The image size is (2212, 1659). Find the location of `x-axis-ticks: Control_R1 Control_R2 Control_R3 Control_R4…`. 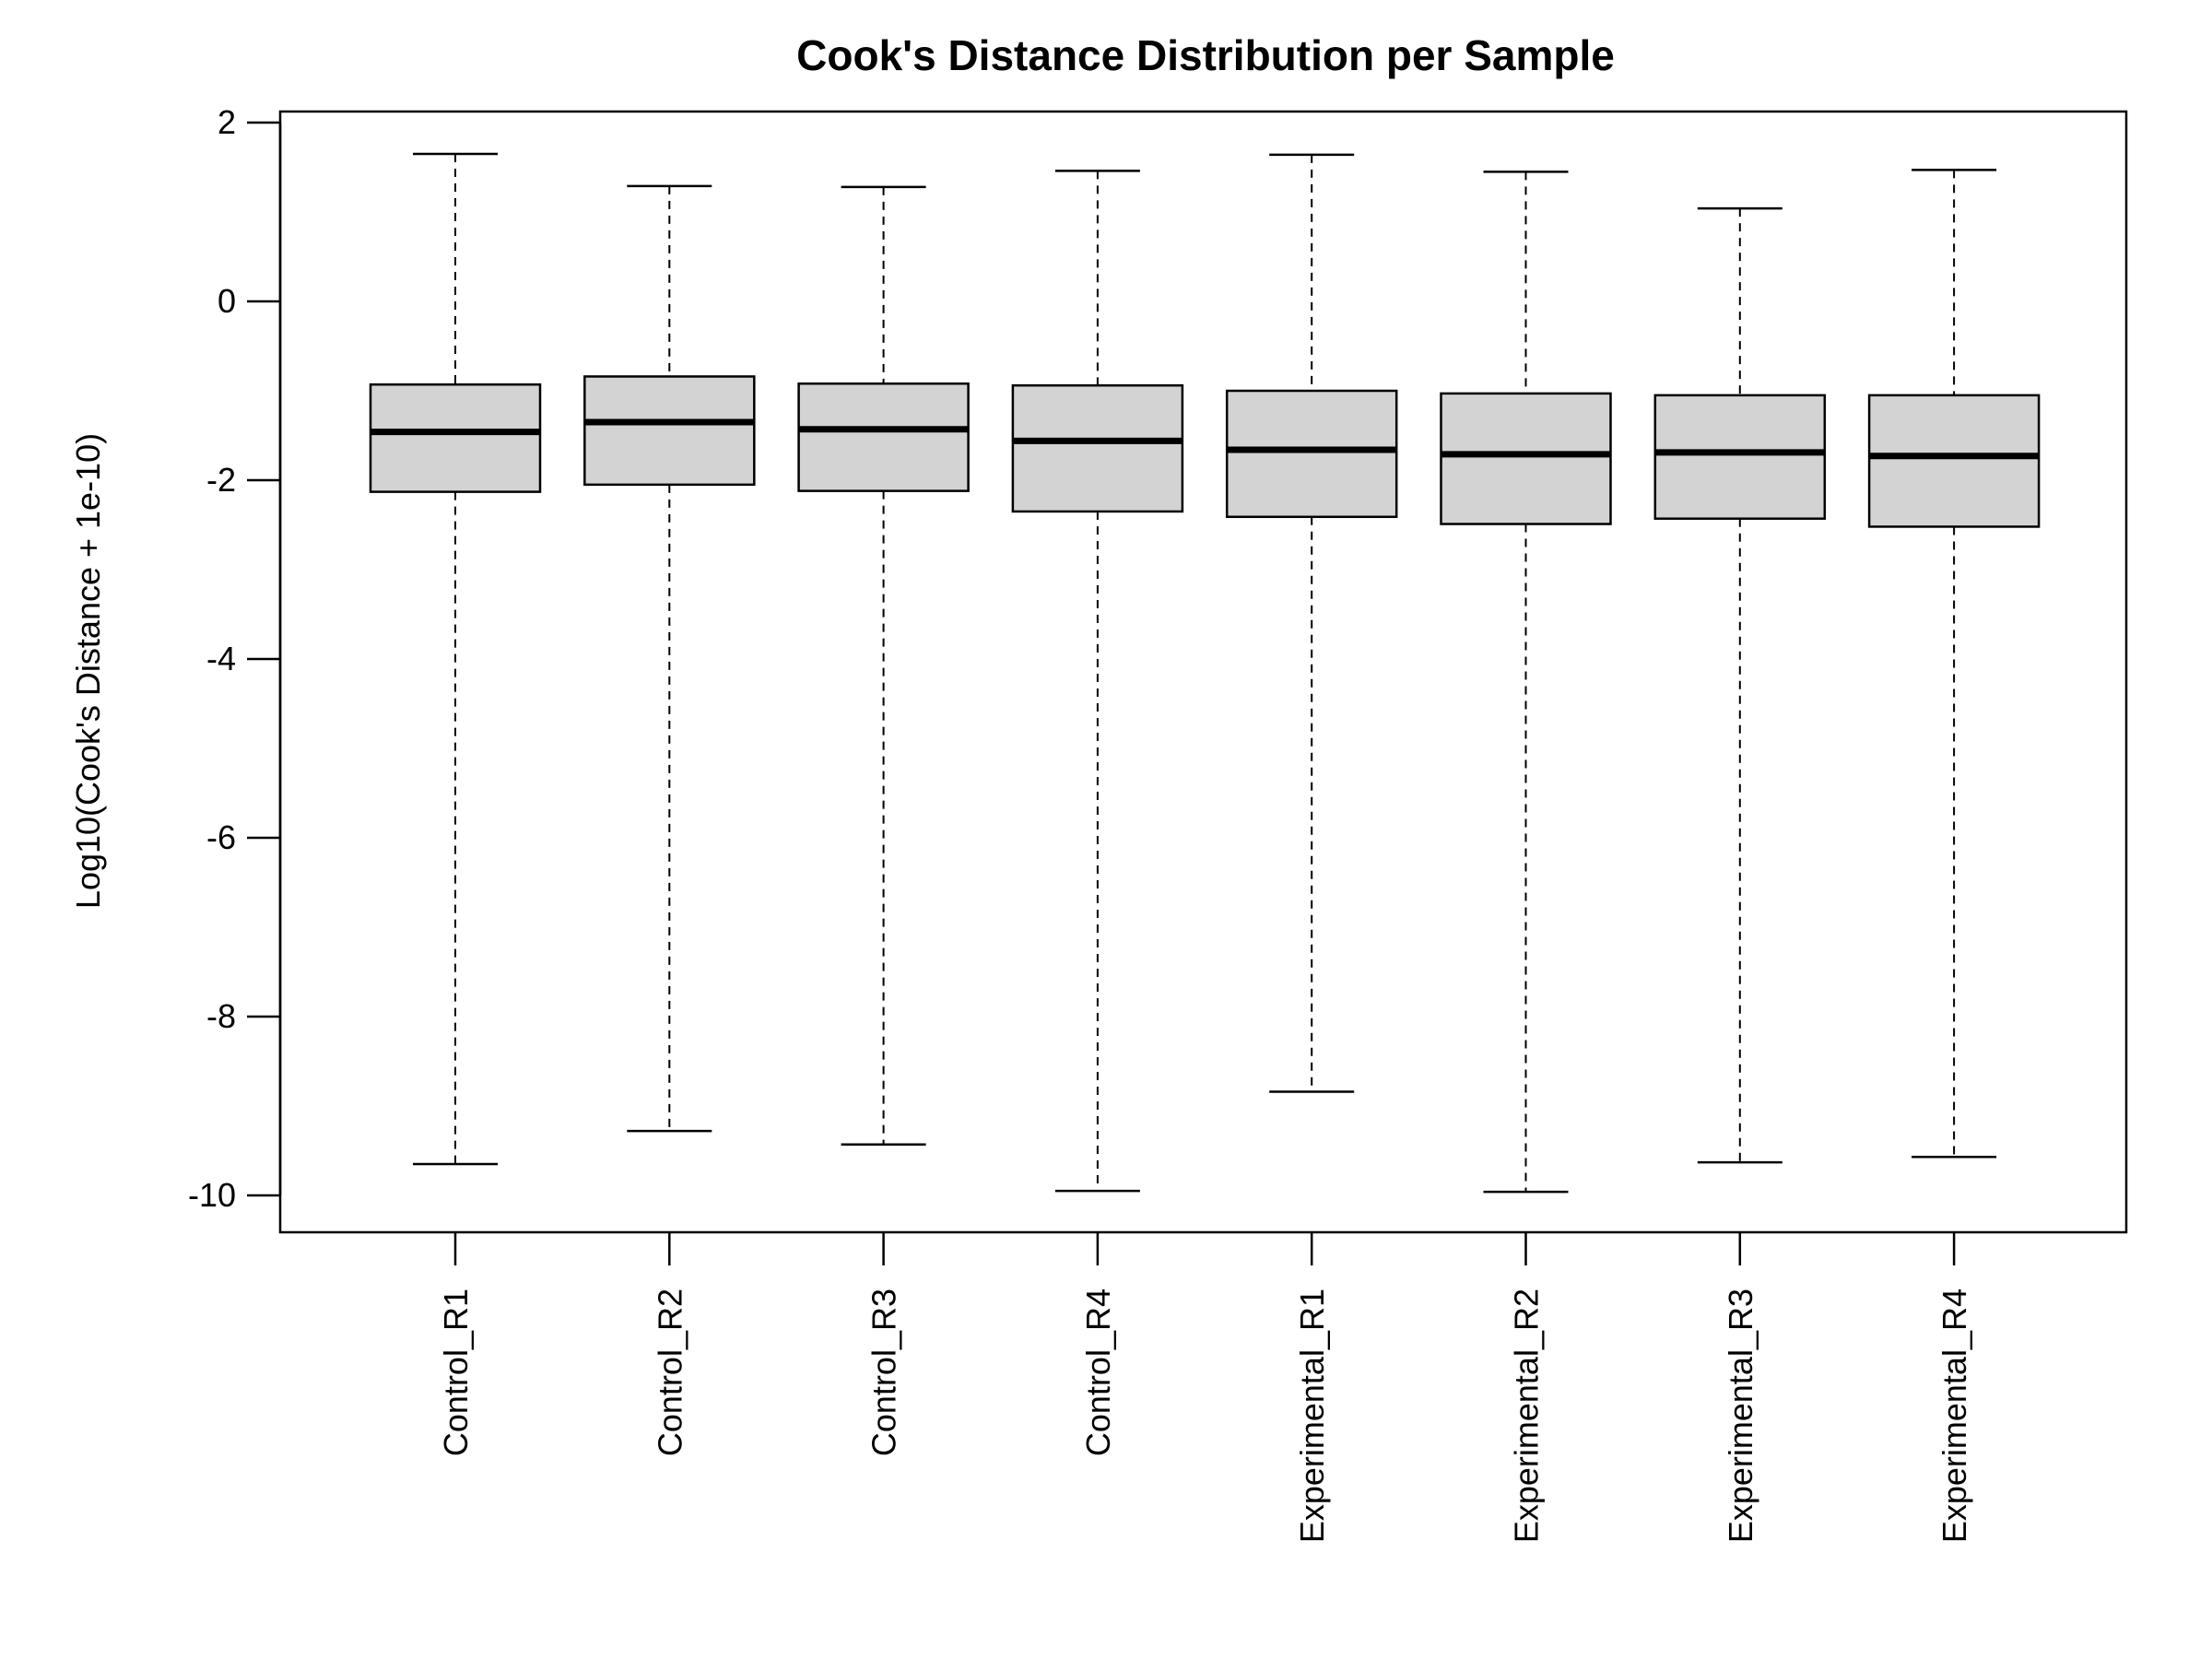

x-axis-ticks: Control_R1 Control_R2 Control_R3 Control_R4… is located at coordinates (1205, 1387).